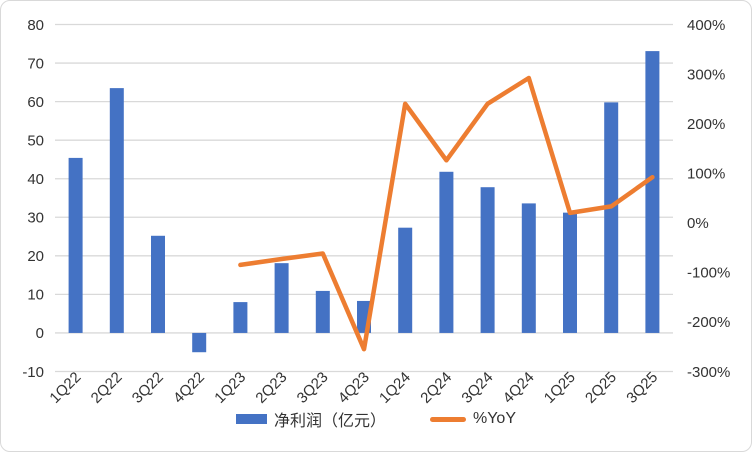 This screenshot has height=452, width=752. What do you see at coordinates (477, 388) in the screenshot?
I see `x-axis-tick-label: 3Q24` at bounding box center [477, 388].